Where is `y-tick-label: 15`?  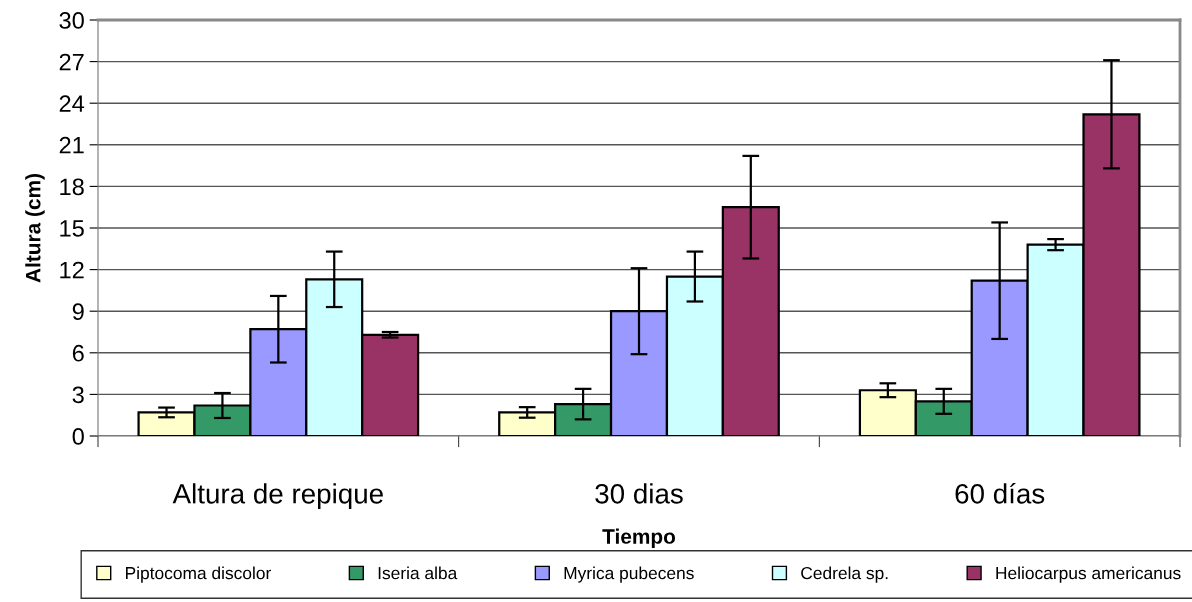
y-tick-label: 15 is located at coordinates (72, 228).